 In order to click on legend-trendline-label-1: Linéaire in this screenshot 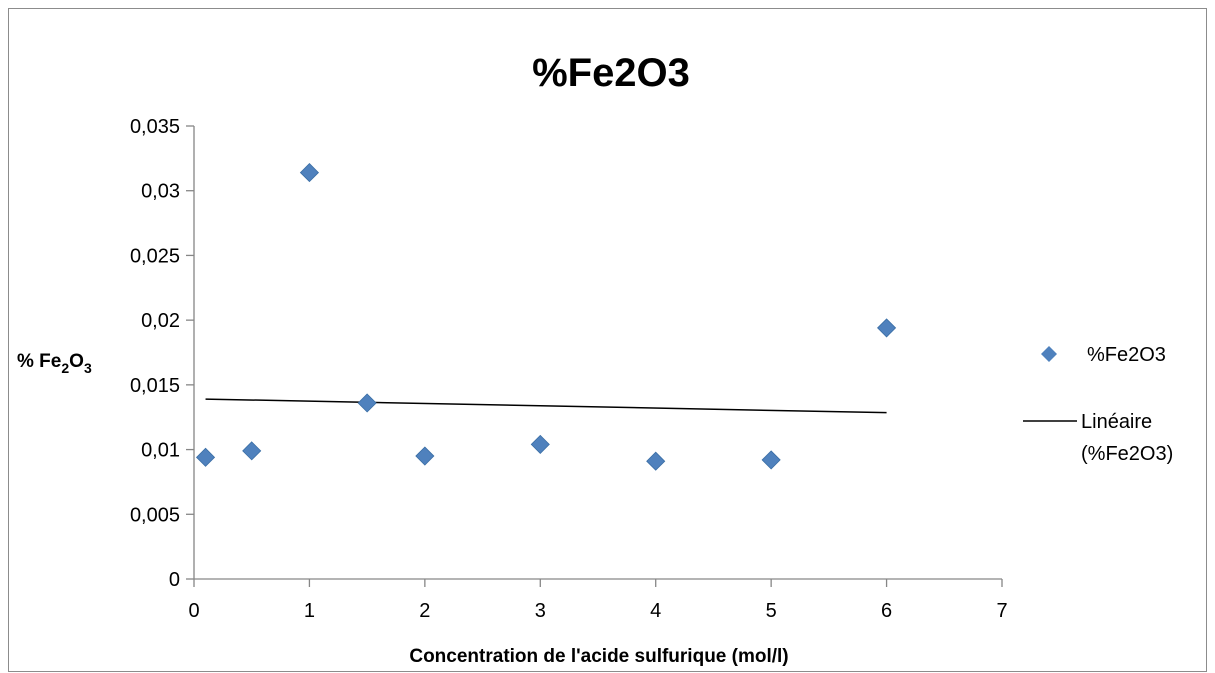, I will do `click(1116, 422)`.